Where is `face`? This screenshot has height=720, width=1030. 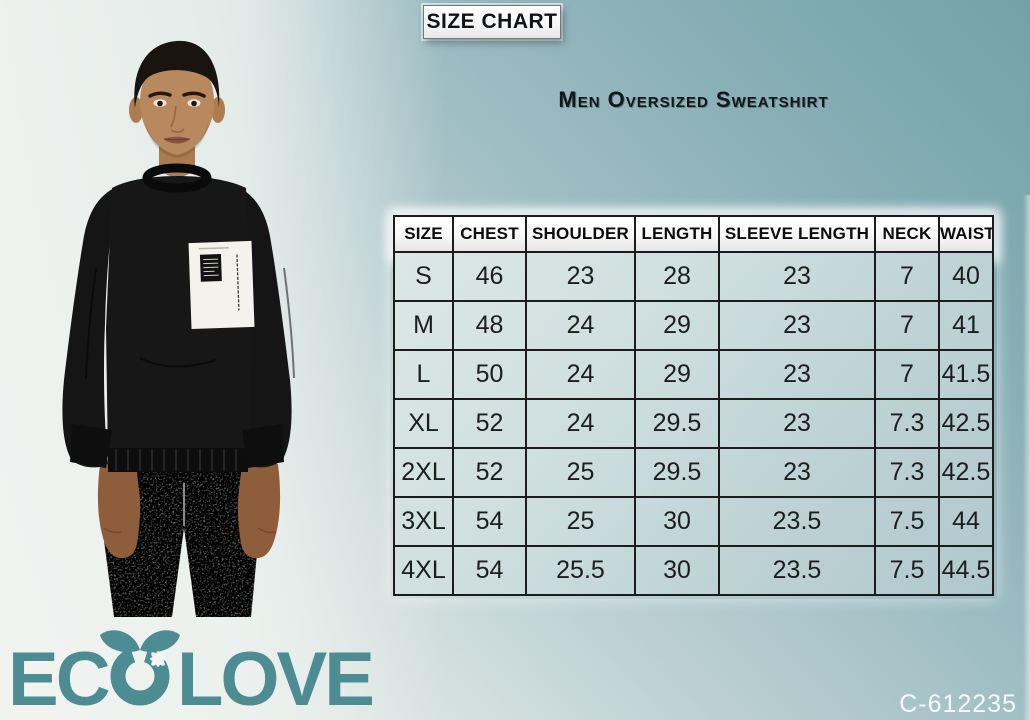
face is located at coordinates (177, 107).